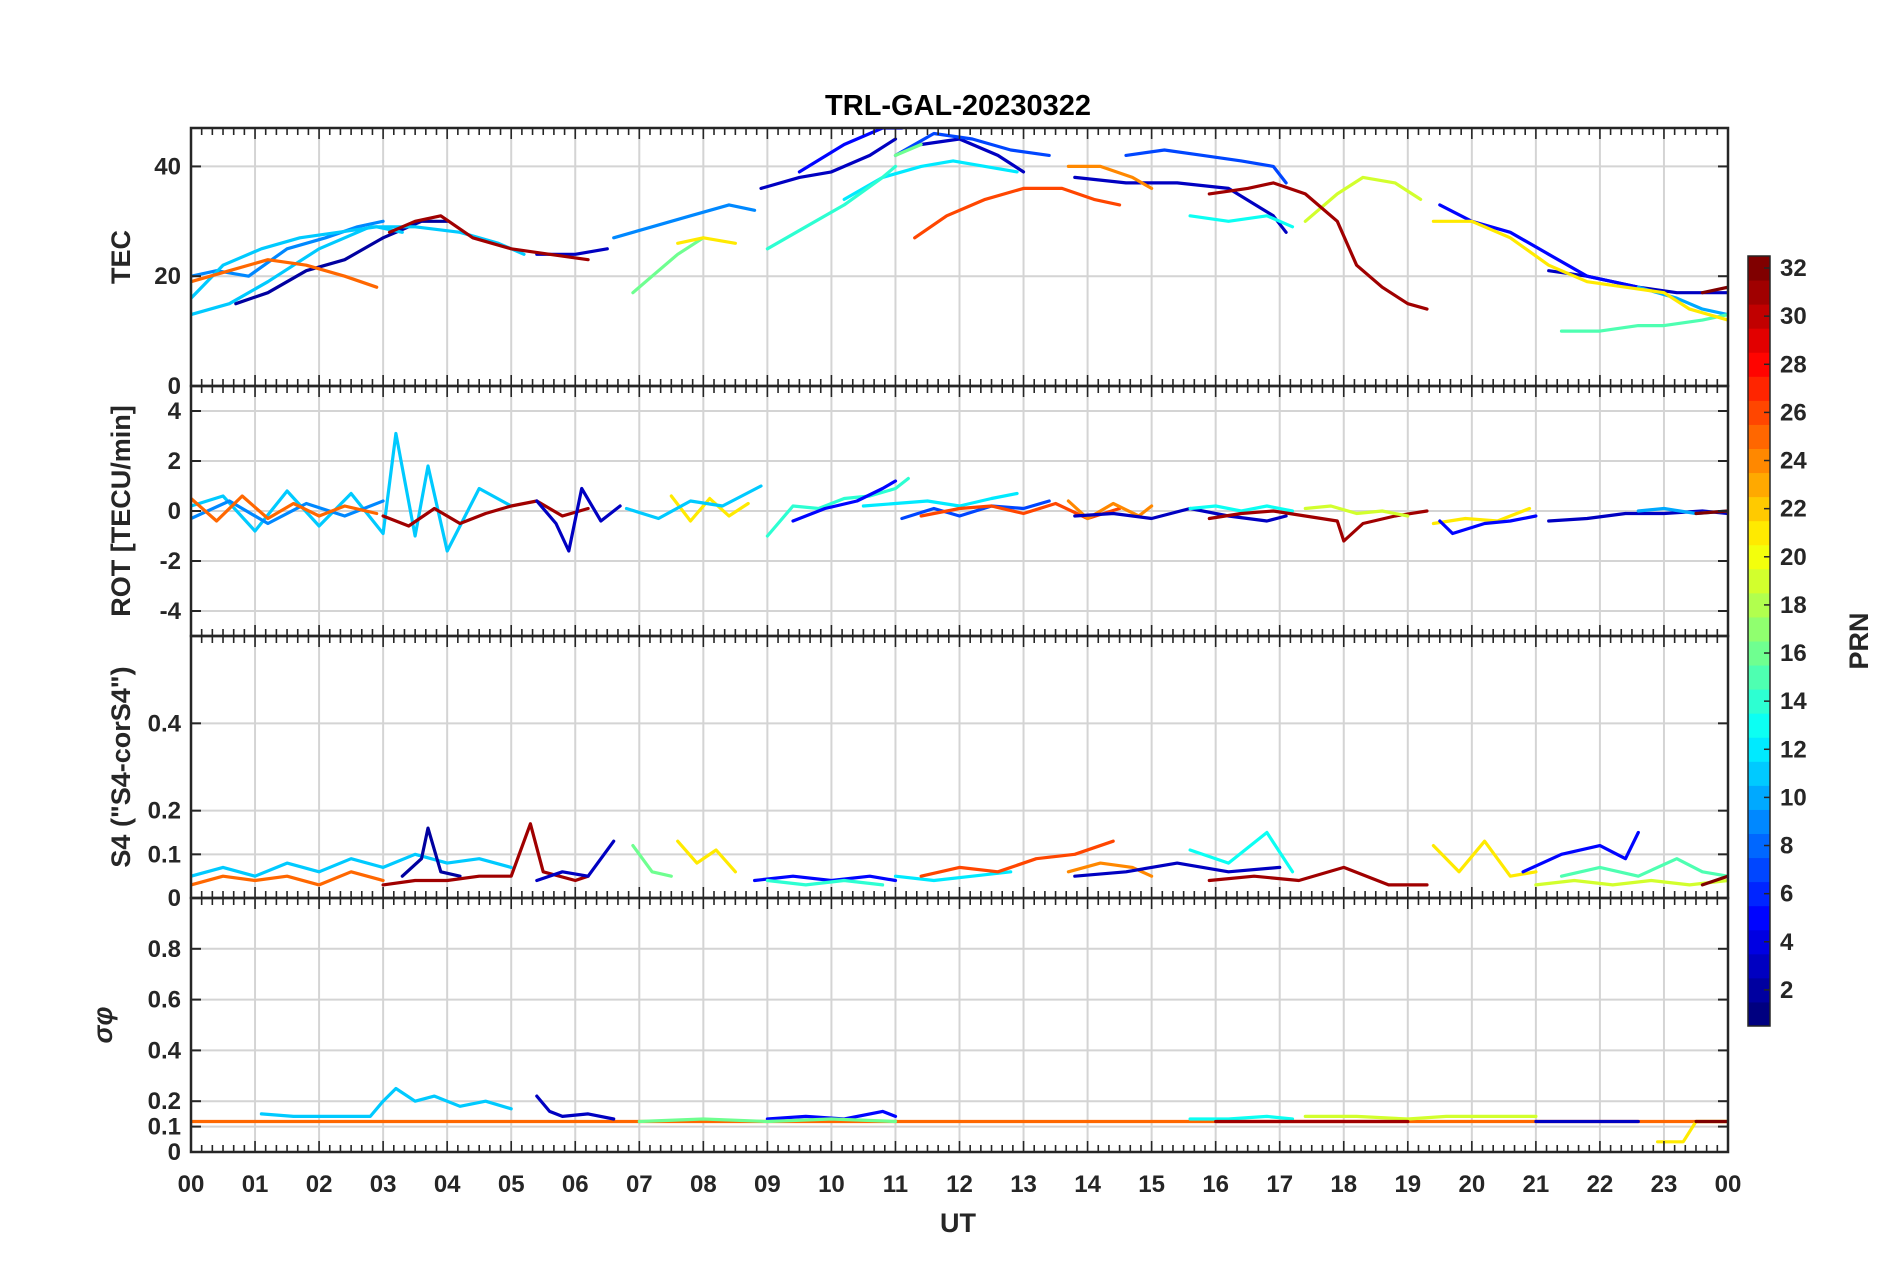 This screenshot has width=1902, height=1272. Describe the element at coordinates (191, 1184) in the screenshot. I see `x-tick-label: 00` at that location.